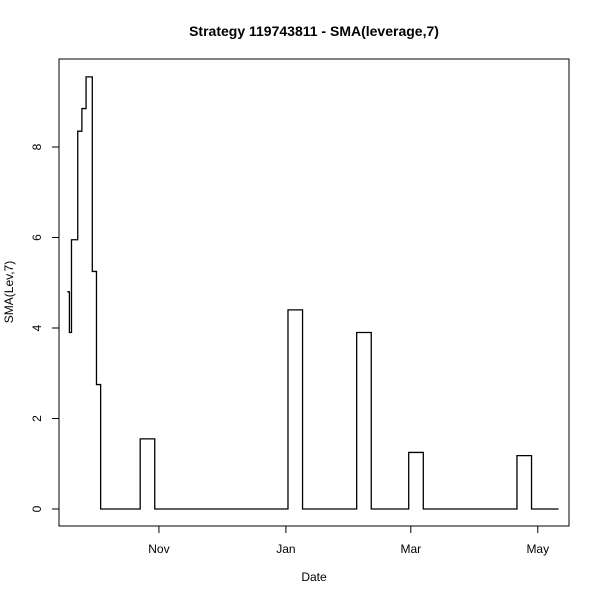 The width and height of the screenshot is (600, 600). Describe the element at coordinates (314, 577) in the screenshot. I see `x-axis-label: Date` at that location.